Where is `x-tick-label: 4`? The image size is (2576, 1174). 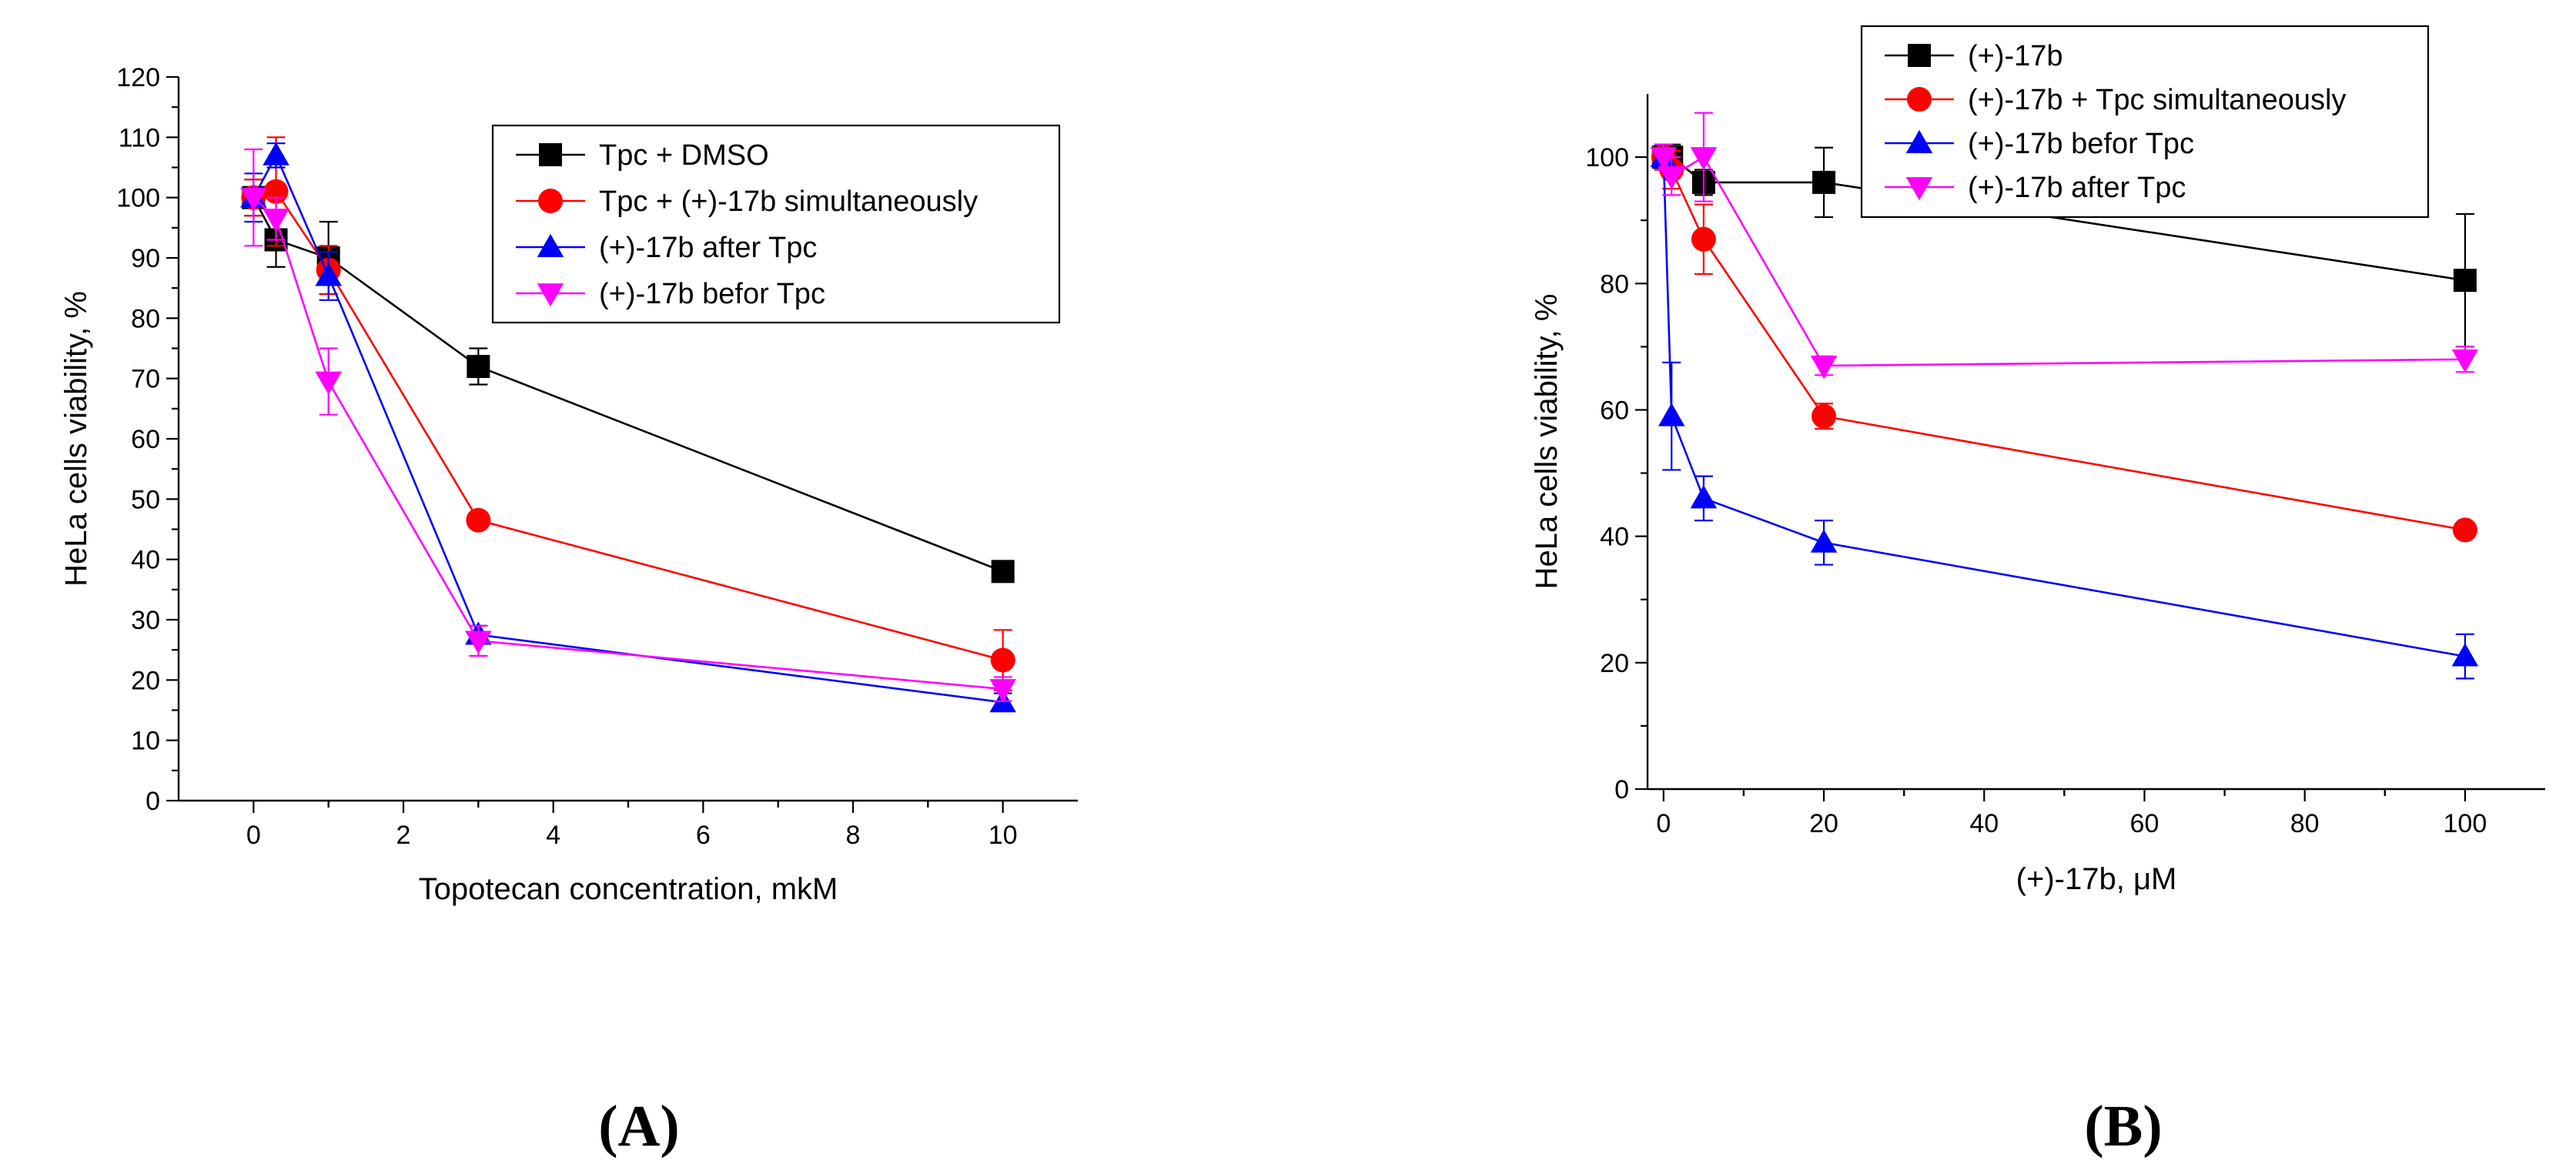 x-tick-label: 4 is located at coordinates (553, 836).